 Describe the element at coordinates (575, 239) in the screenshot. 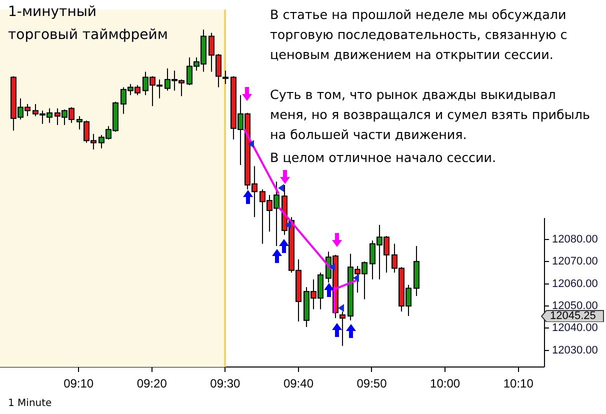

I see `y-tick-label: 12080.00` at that location.